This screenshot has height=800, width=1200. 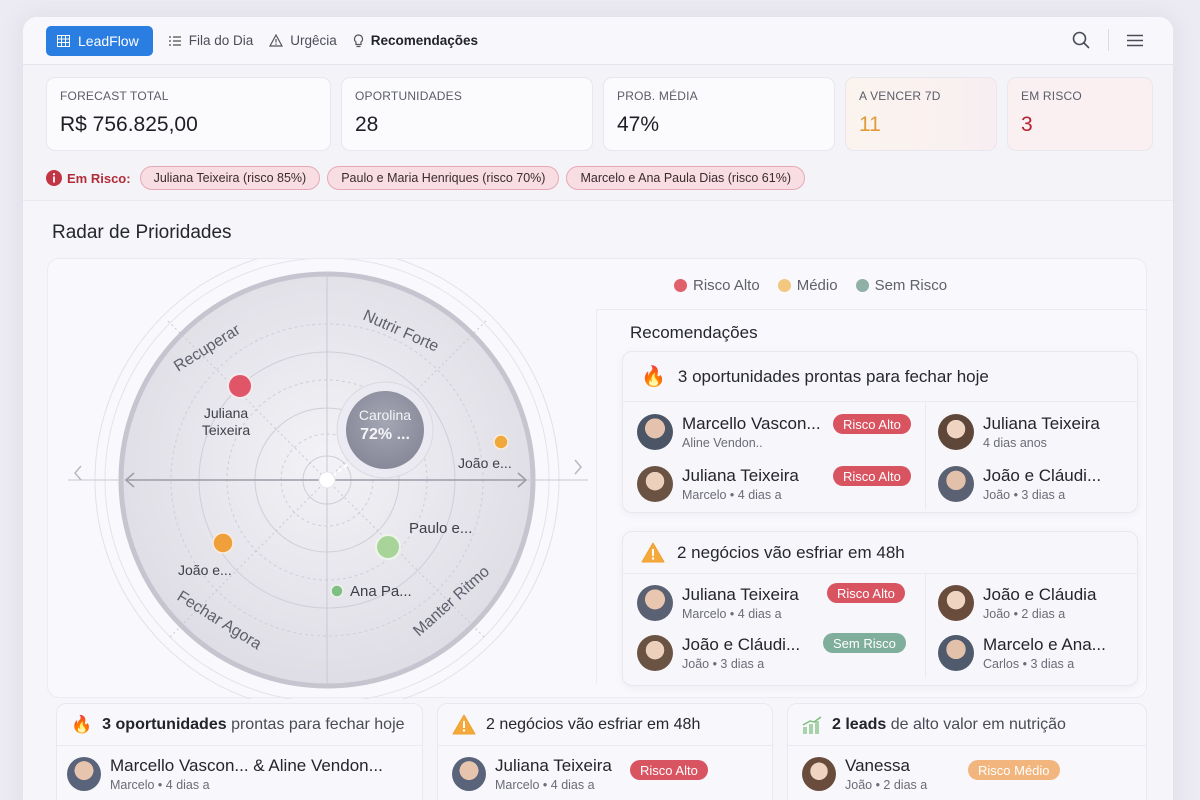 I want to click on legend-label: Sem Risco, so click(x=911, y=285).